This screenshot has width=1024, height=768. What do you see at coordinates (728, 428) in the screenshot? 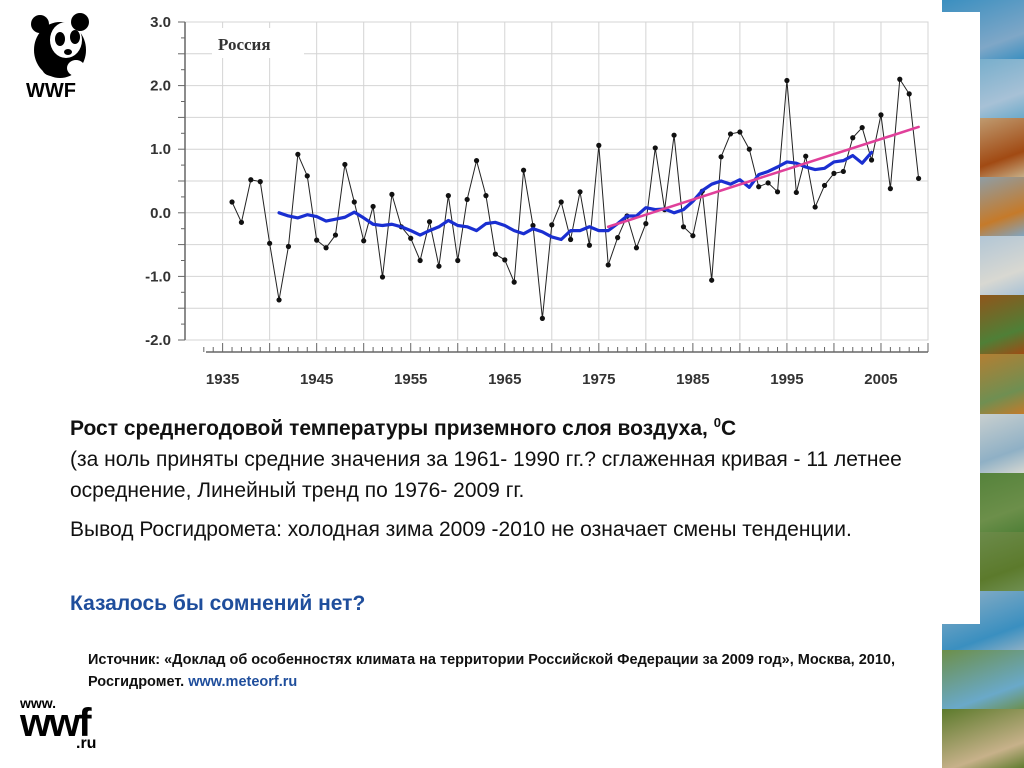
I see `degree-unit: С` at bounding box center [728, 428].